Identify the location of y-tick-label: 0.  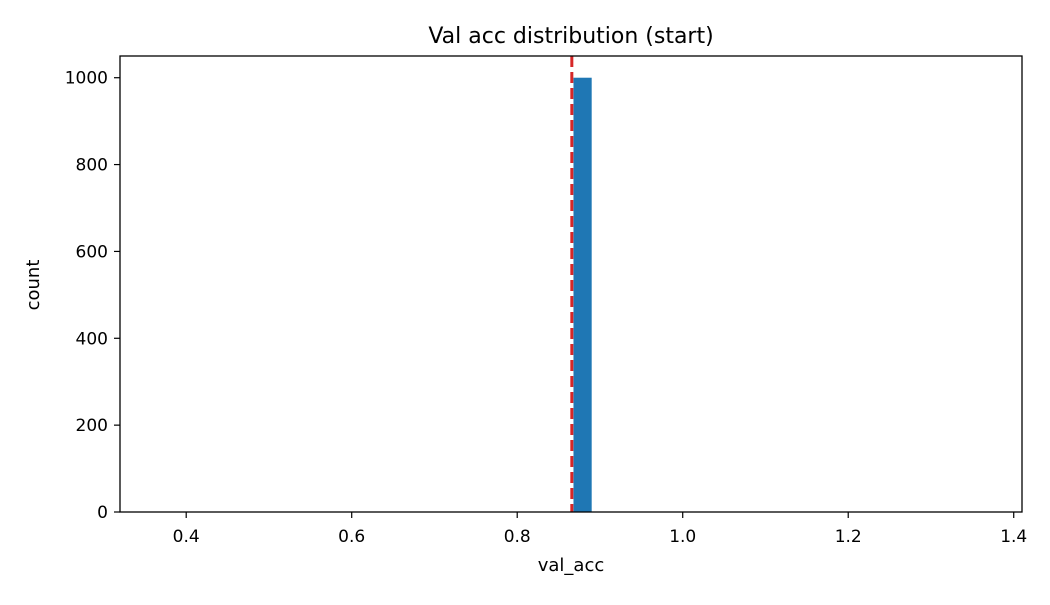
(102, 513).